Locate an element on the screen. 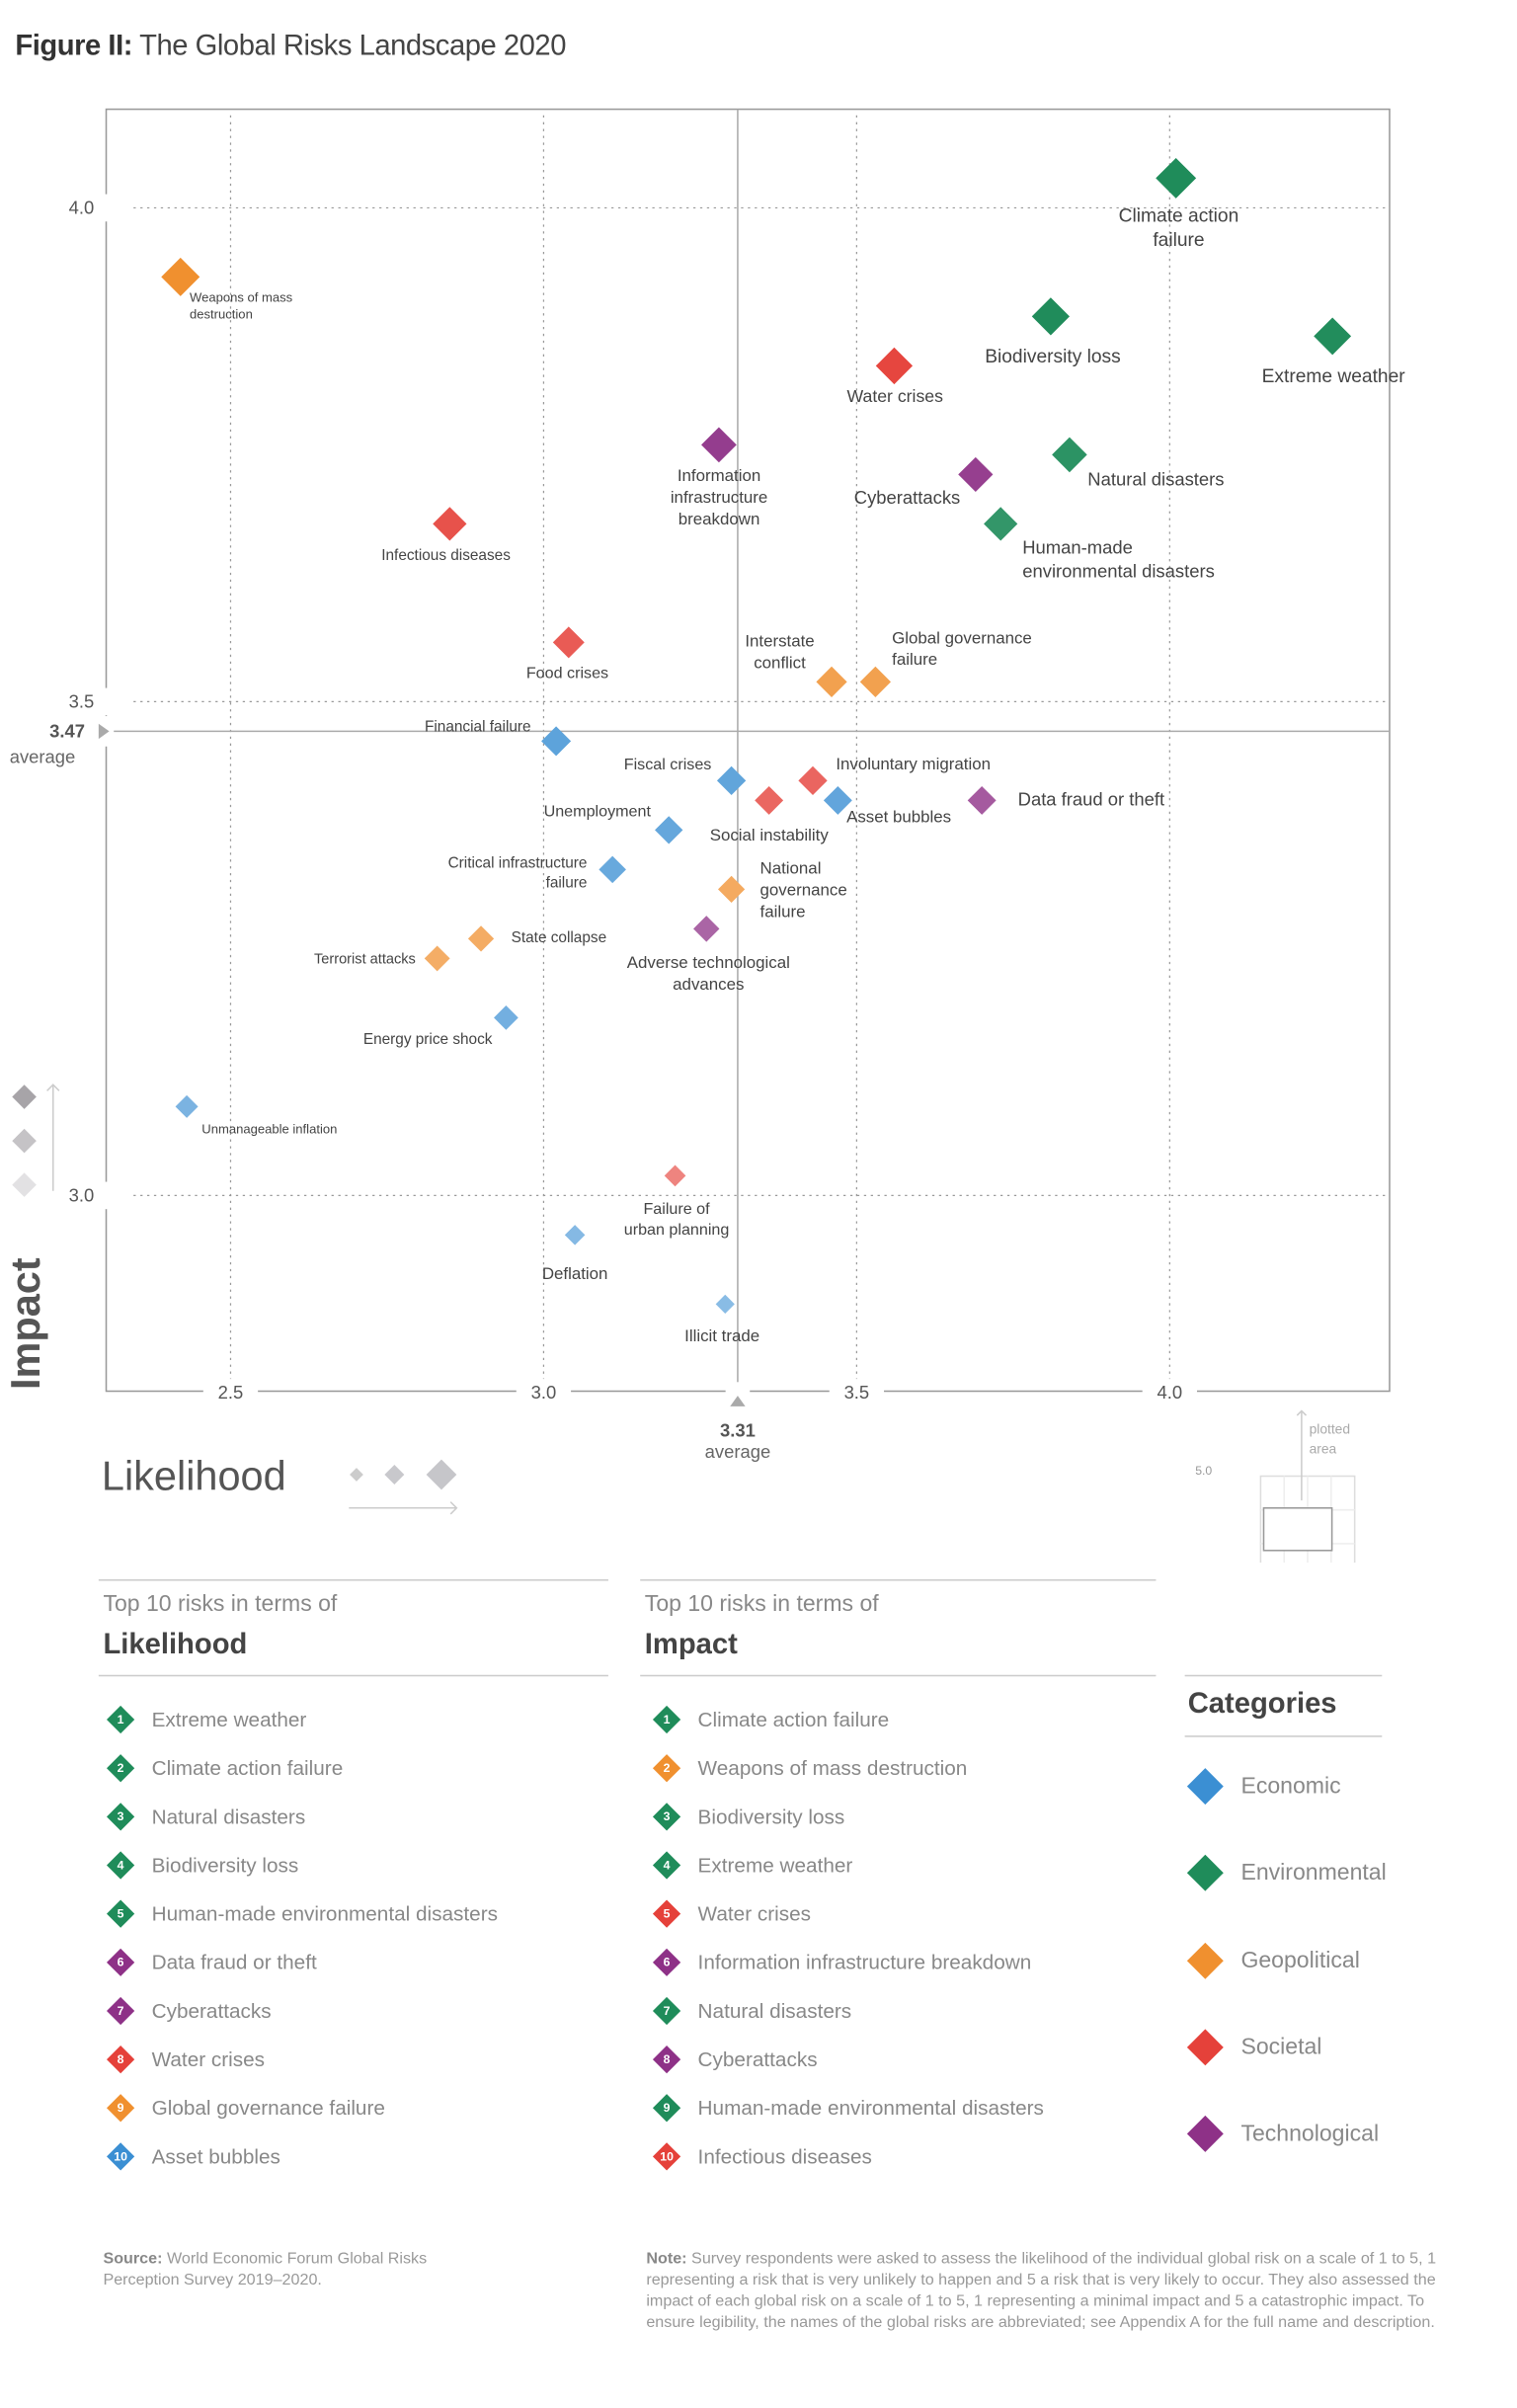  top-risk-item: 7 Natural disasters is located at coordinates (752, 2012).